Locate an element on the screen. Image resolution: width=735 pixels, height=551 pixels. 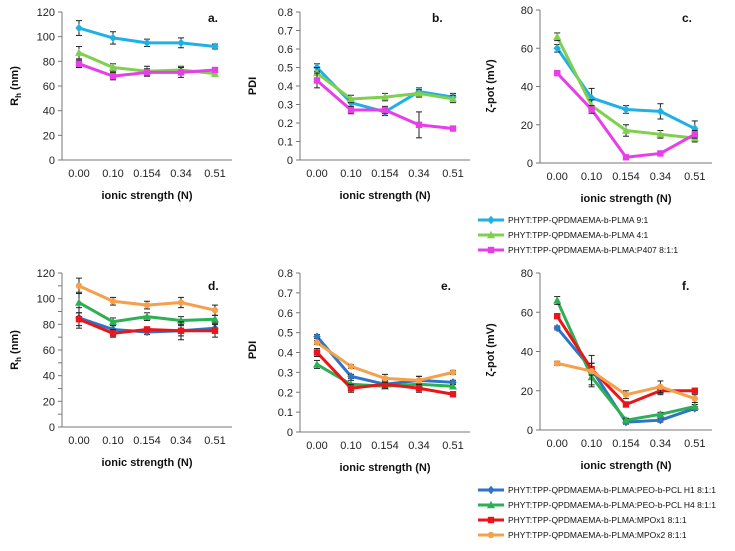
y-tick-label: 100 is located at coordinates (46, 300).